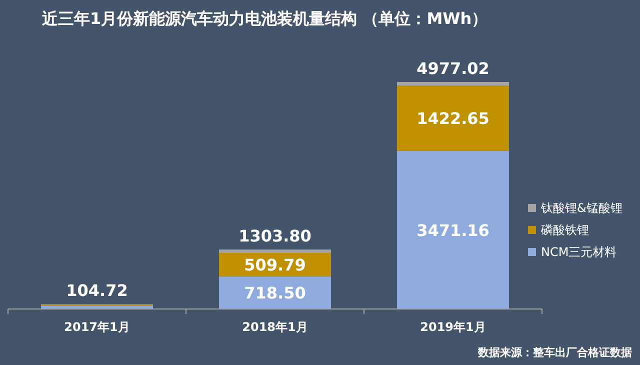 Image resolution: width=640 pixels, height=365 pixels. I want to click on legend-label: NCM三元材料, so click(579, 252).